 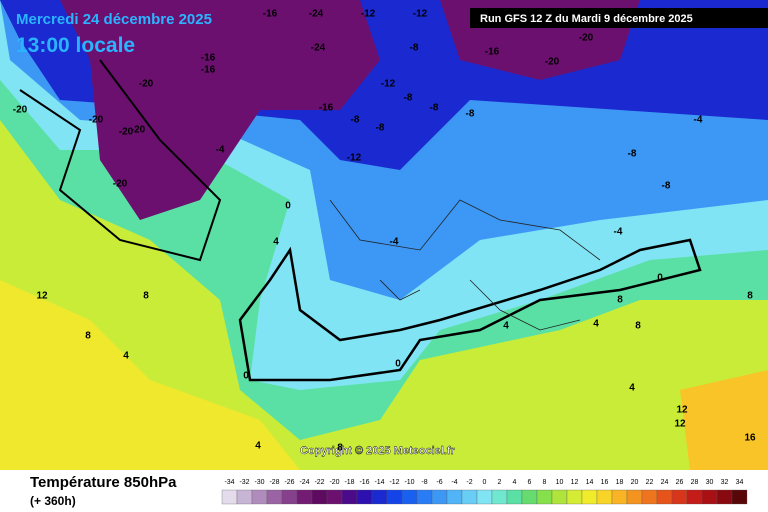 I want to click on scale-label: 32, so click(x=725, y=482).